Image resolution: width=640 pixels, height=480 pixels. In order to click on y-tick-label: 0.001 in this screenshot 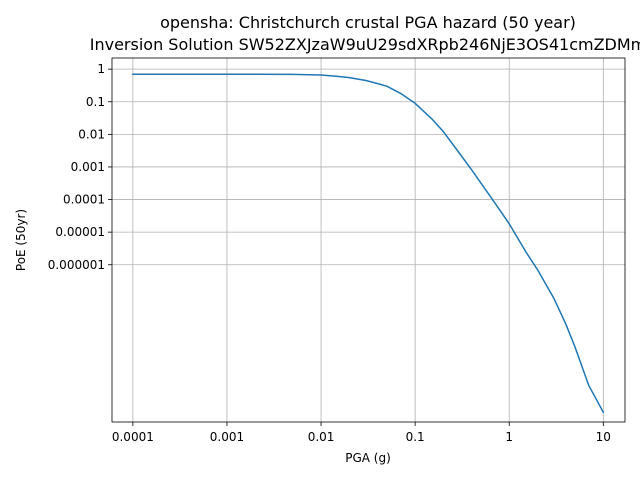, I will do `click(88, 167)`.